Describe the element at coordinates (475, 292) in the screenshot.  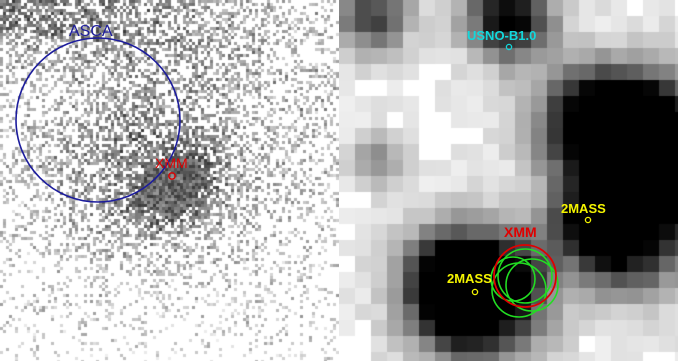
I see `twomass-source-marker-lower` at that location.